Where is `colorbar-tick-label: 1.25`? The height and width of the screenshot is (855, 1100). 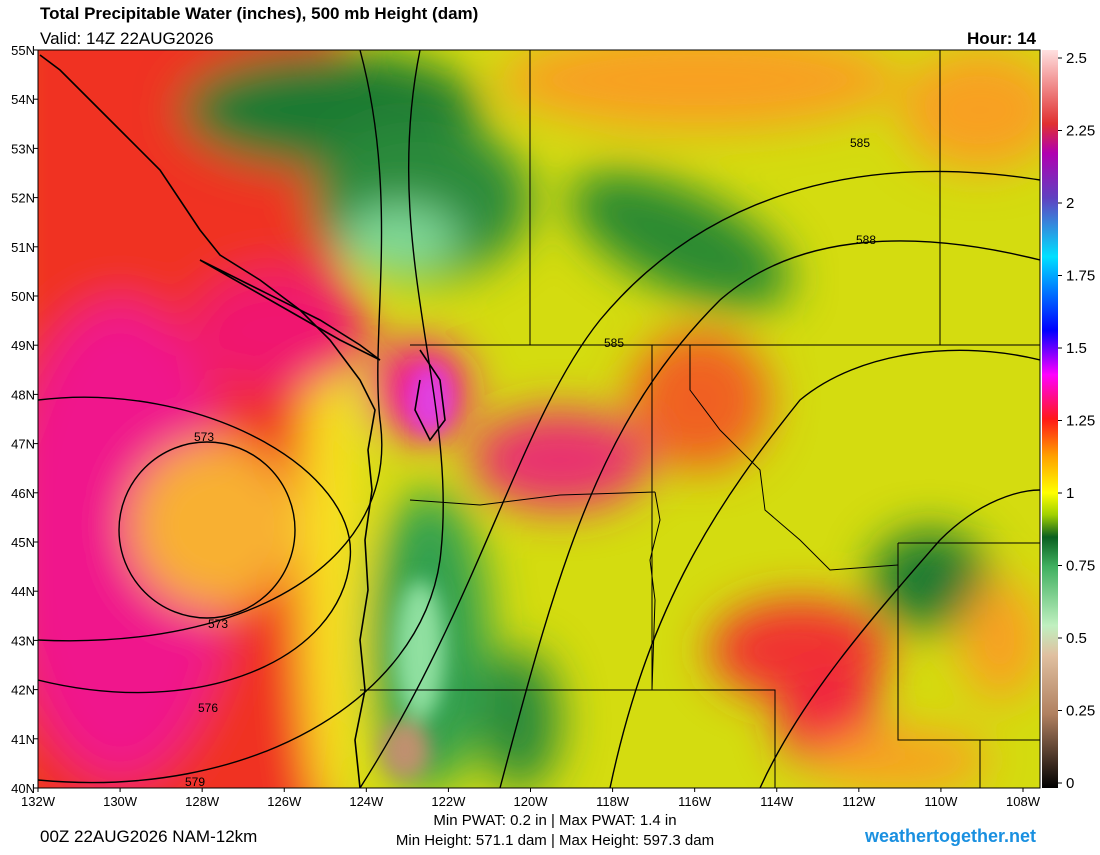
colorbar-tick-label: 1.25 is located at coordinates (1080, 421).